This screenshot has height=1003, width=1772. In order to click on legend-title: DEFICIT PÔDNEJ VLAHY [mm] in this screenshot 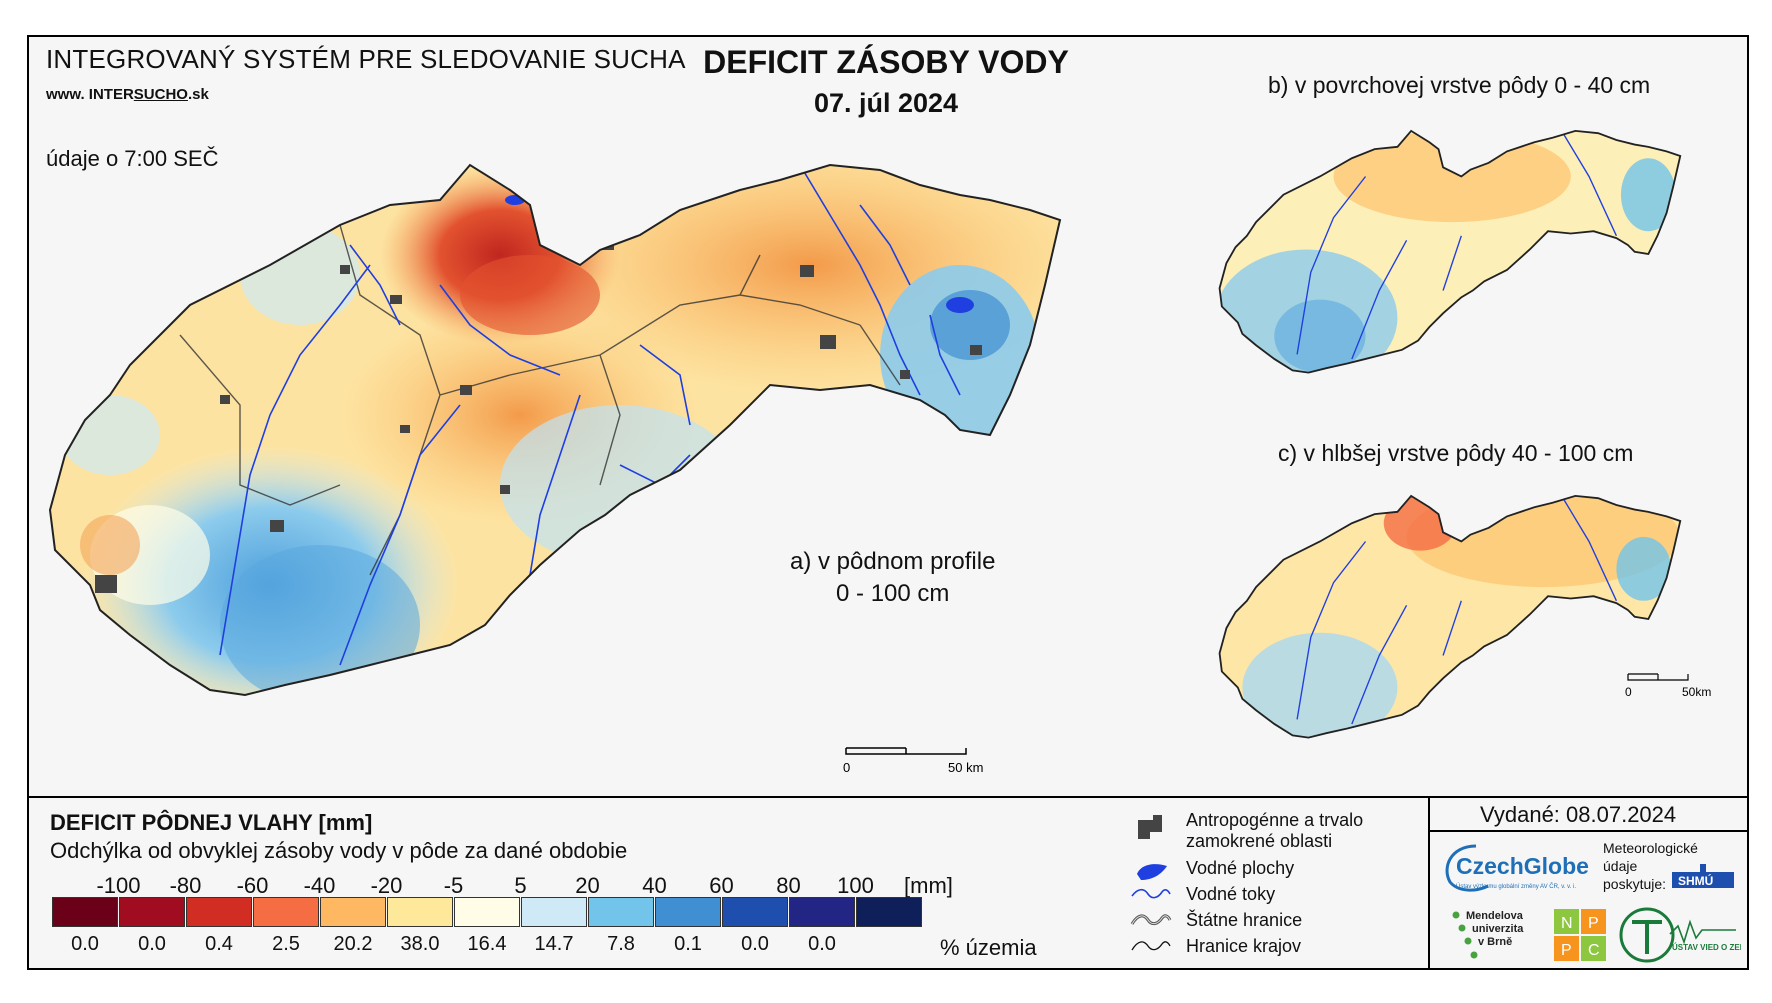, I will do `click(211, 822)`.